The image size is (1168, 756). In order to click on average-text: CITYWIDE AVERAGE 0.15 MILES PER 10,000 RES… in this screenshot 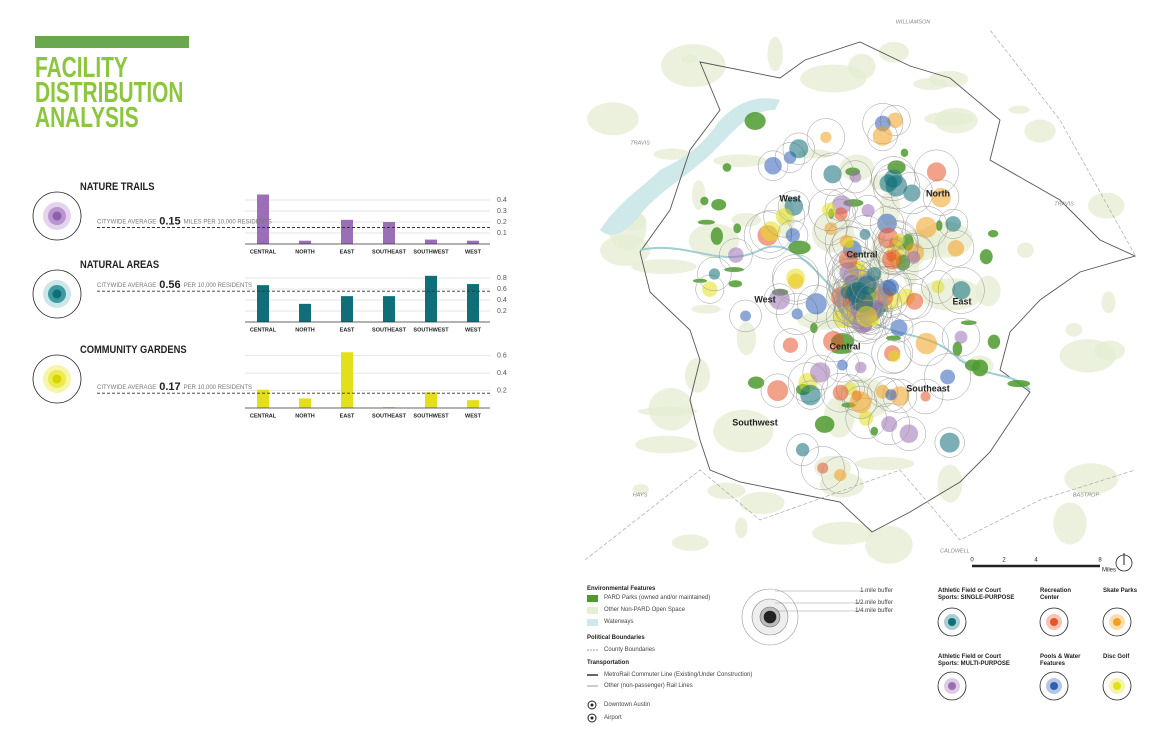, I will do `click(184, 221)`.